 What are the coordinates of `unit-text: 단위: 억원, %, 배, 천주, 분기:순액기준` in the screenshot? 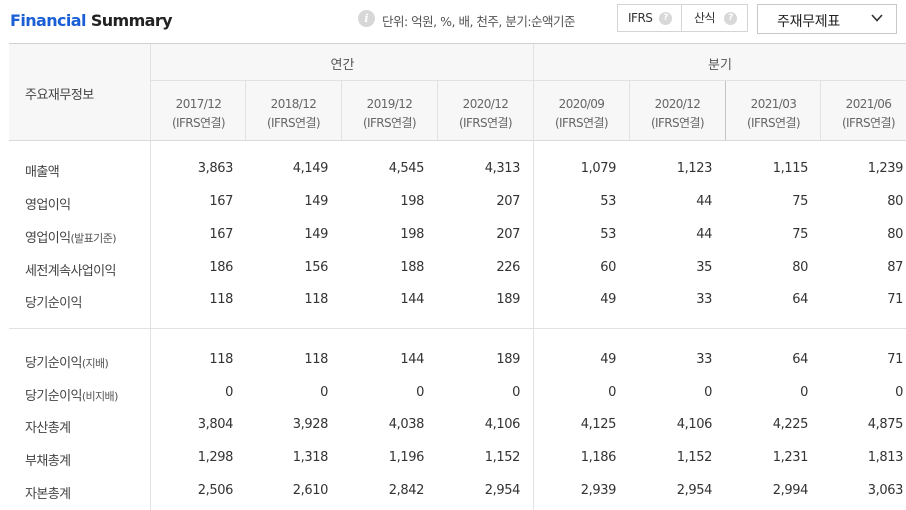 It's located at (479, 21).